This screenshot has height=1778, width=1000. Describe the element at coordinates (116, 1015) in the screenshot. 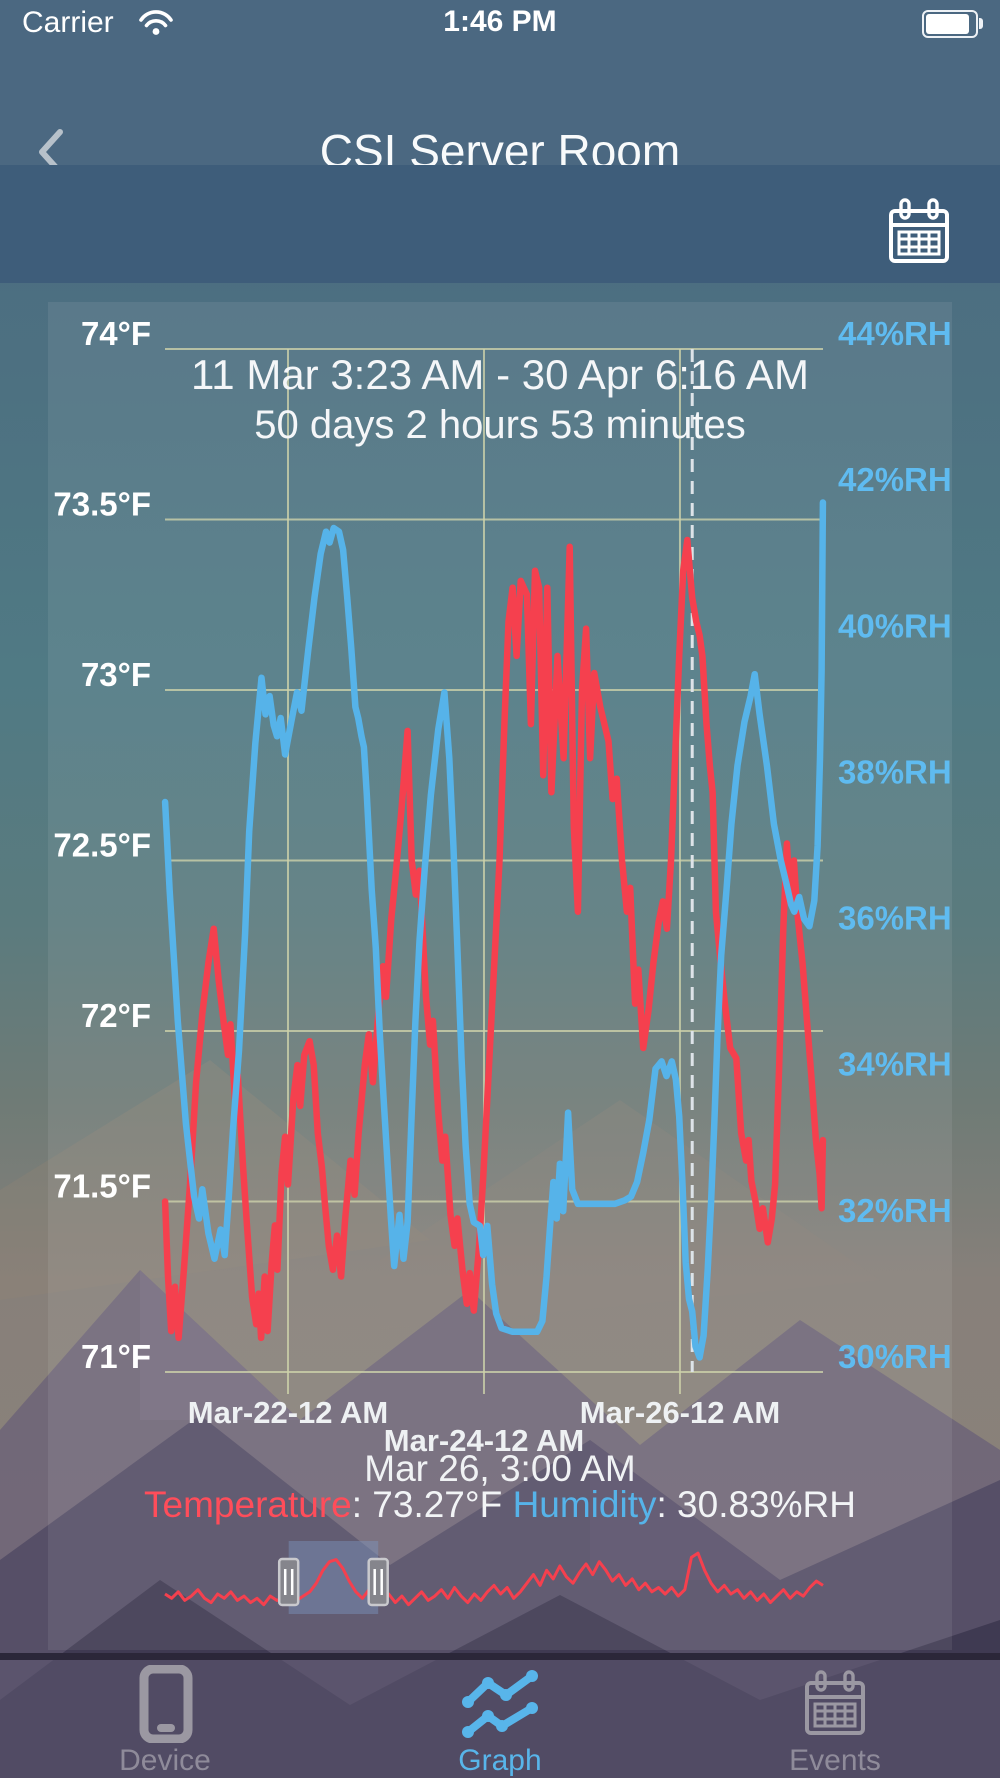

I see `temp-axis-label: 72°F` at that location.